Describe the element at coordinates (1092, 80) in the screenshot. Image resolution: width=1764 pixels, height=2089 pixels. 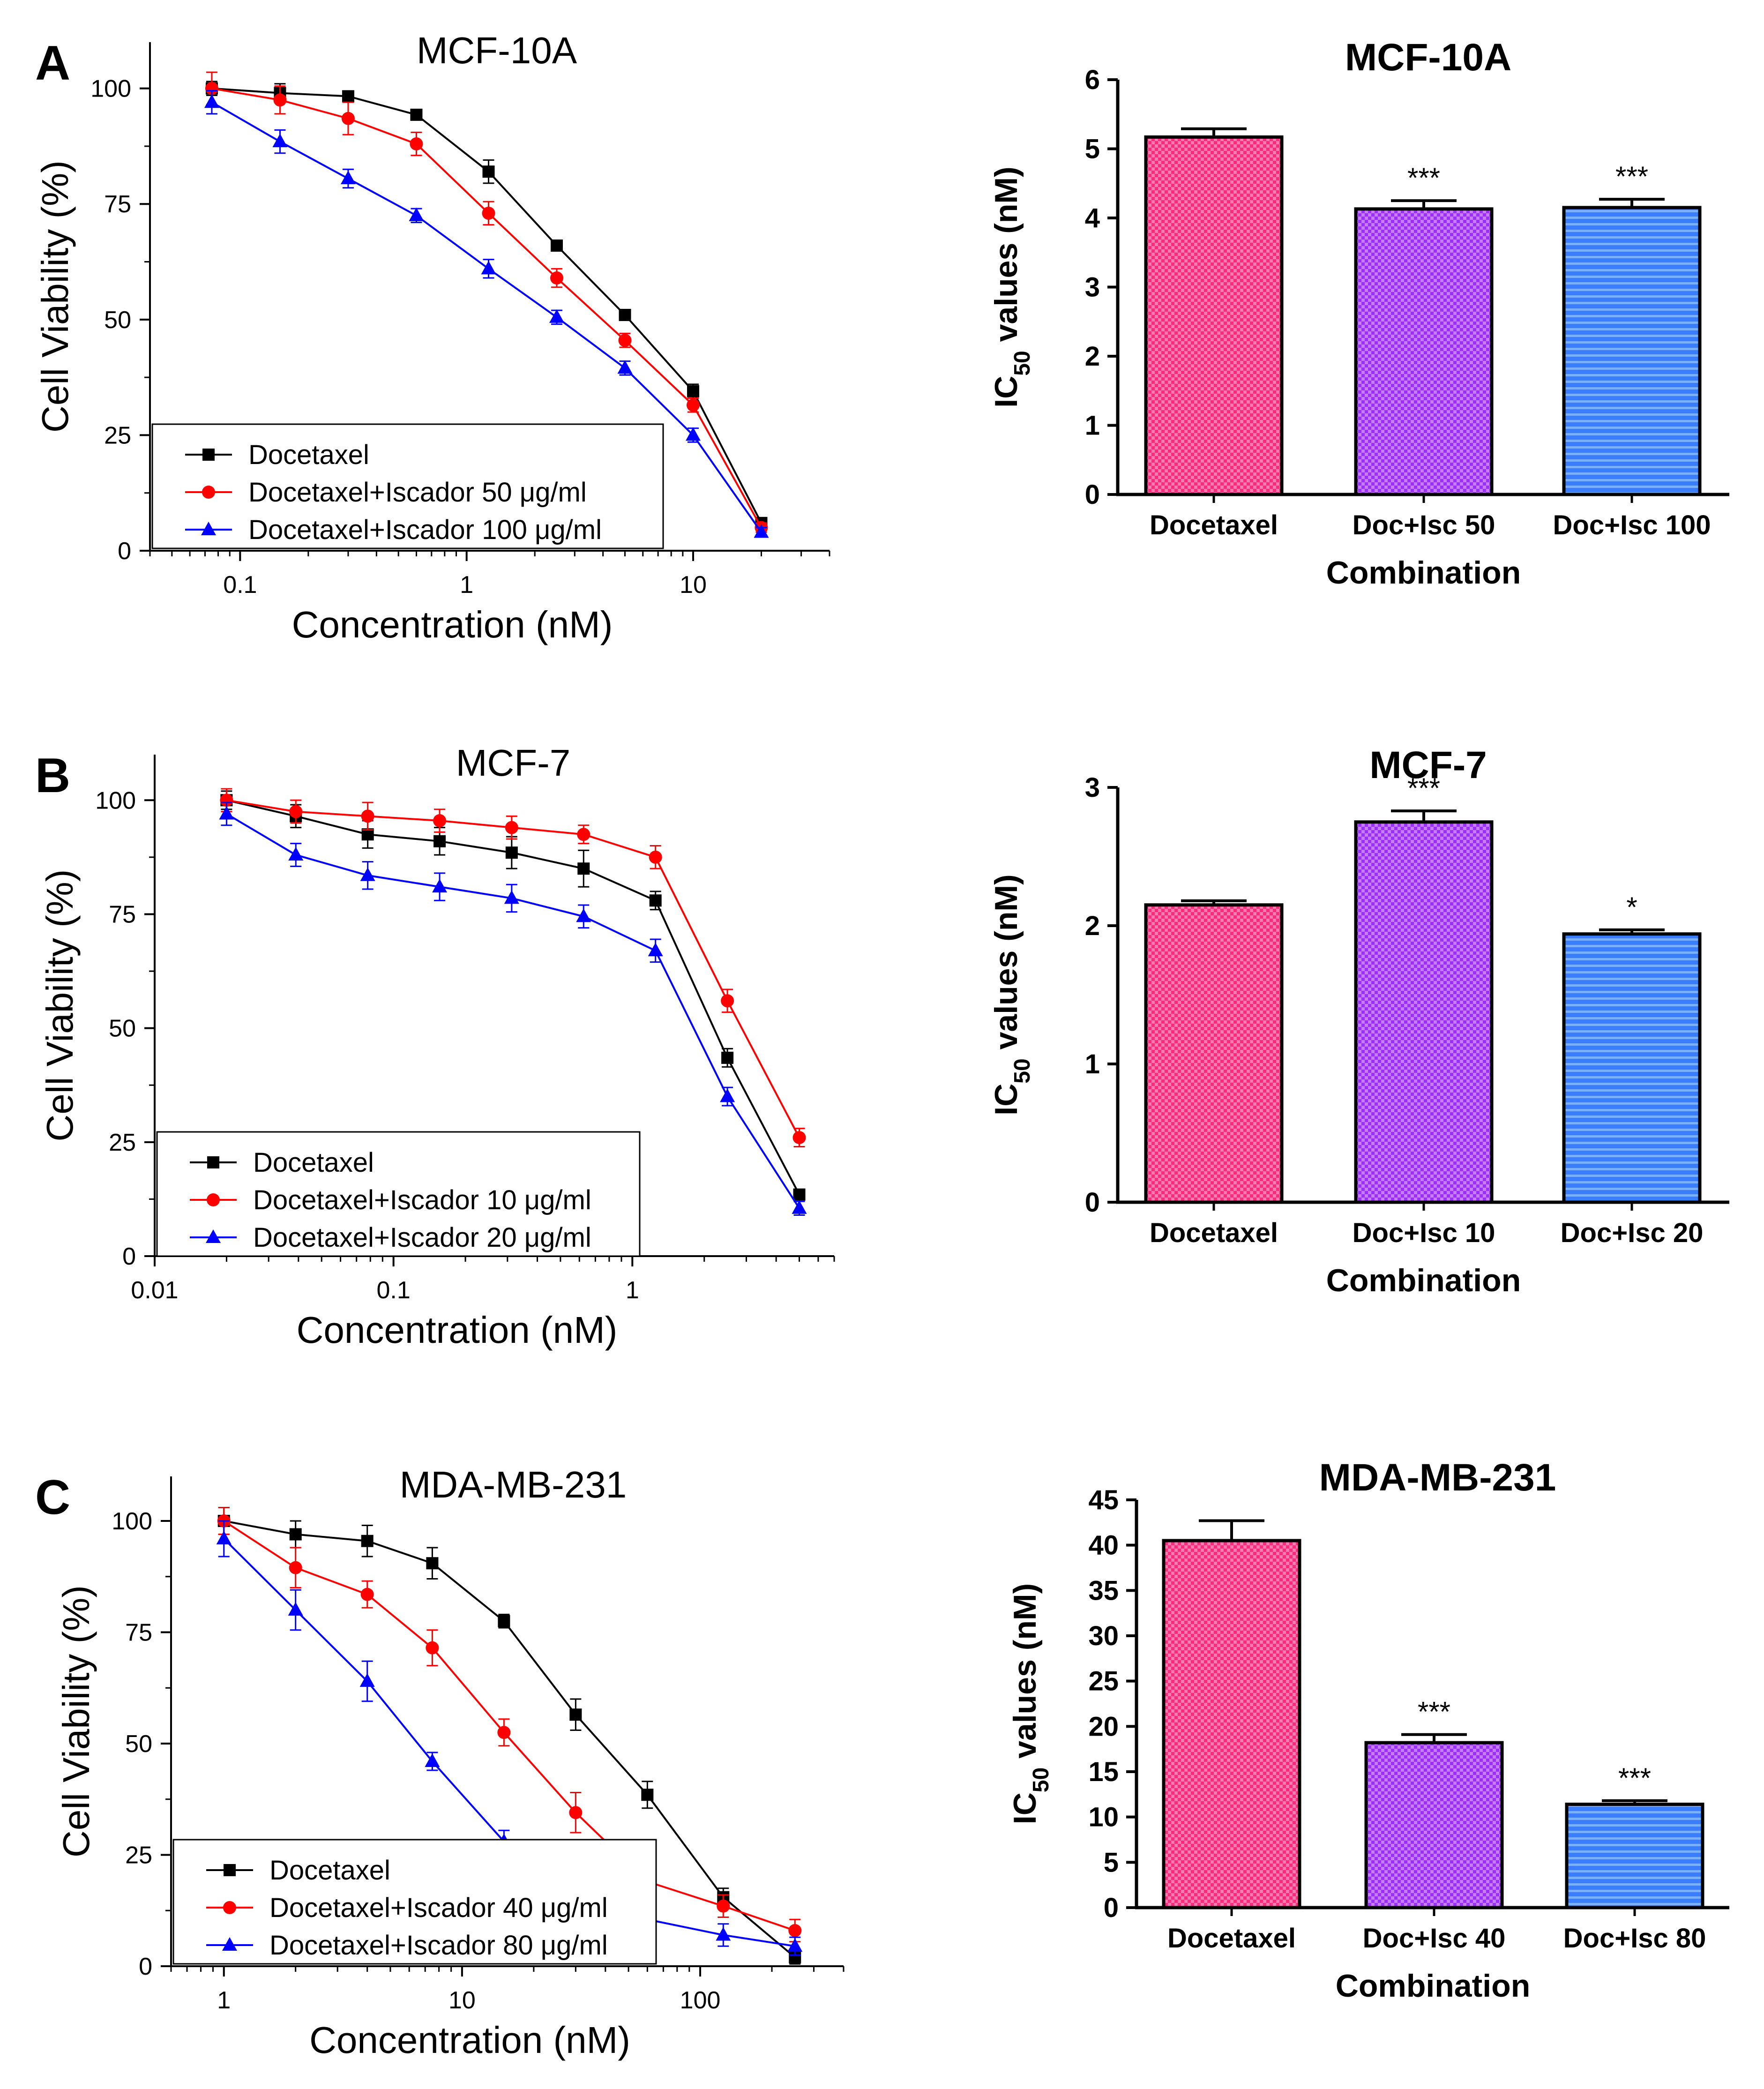
I see `y-tick-label: 6` at that location.